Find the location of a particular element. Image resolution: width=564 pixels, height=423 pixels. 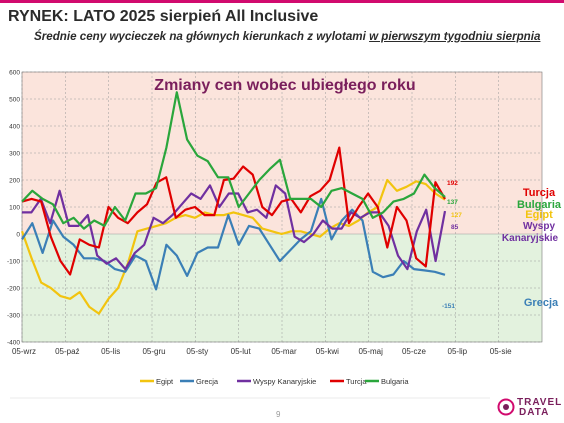

x-tick-label: 05-lis is located at coordinates (110, 351).